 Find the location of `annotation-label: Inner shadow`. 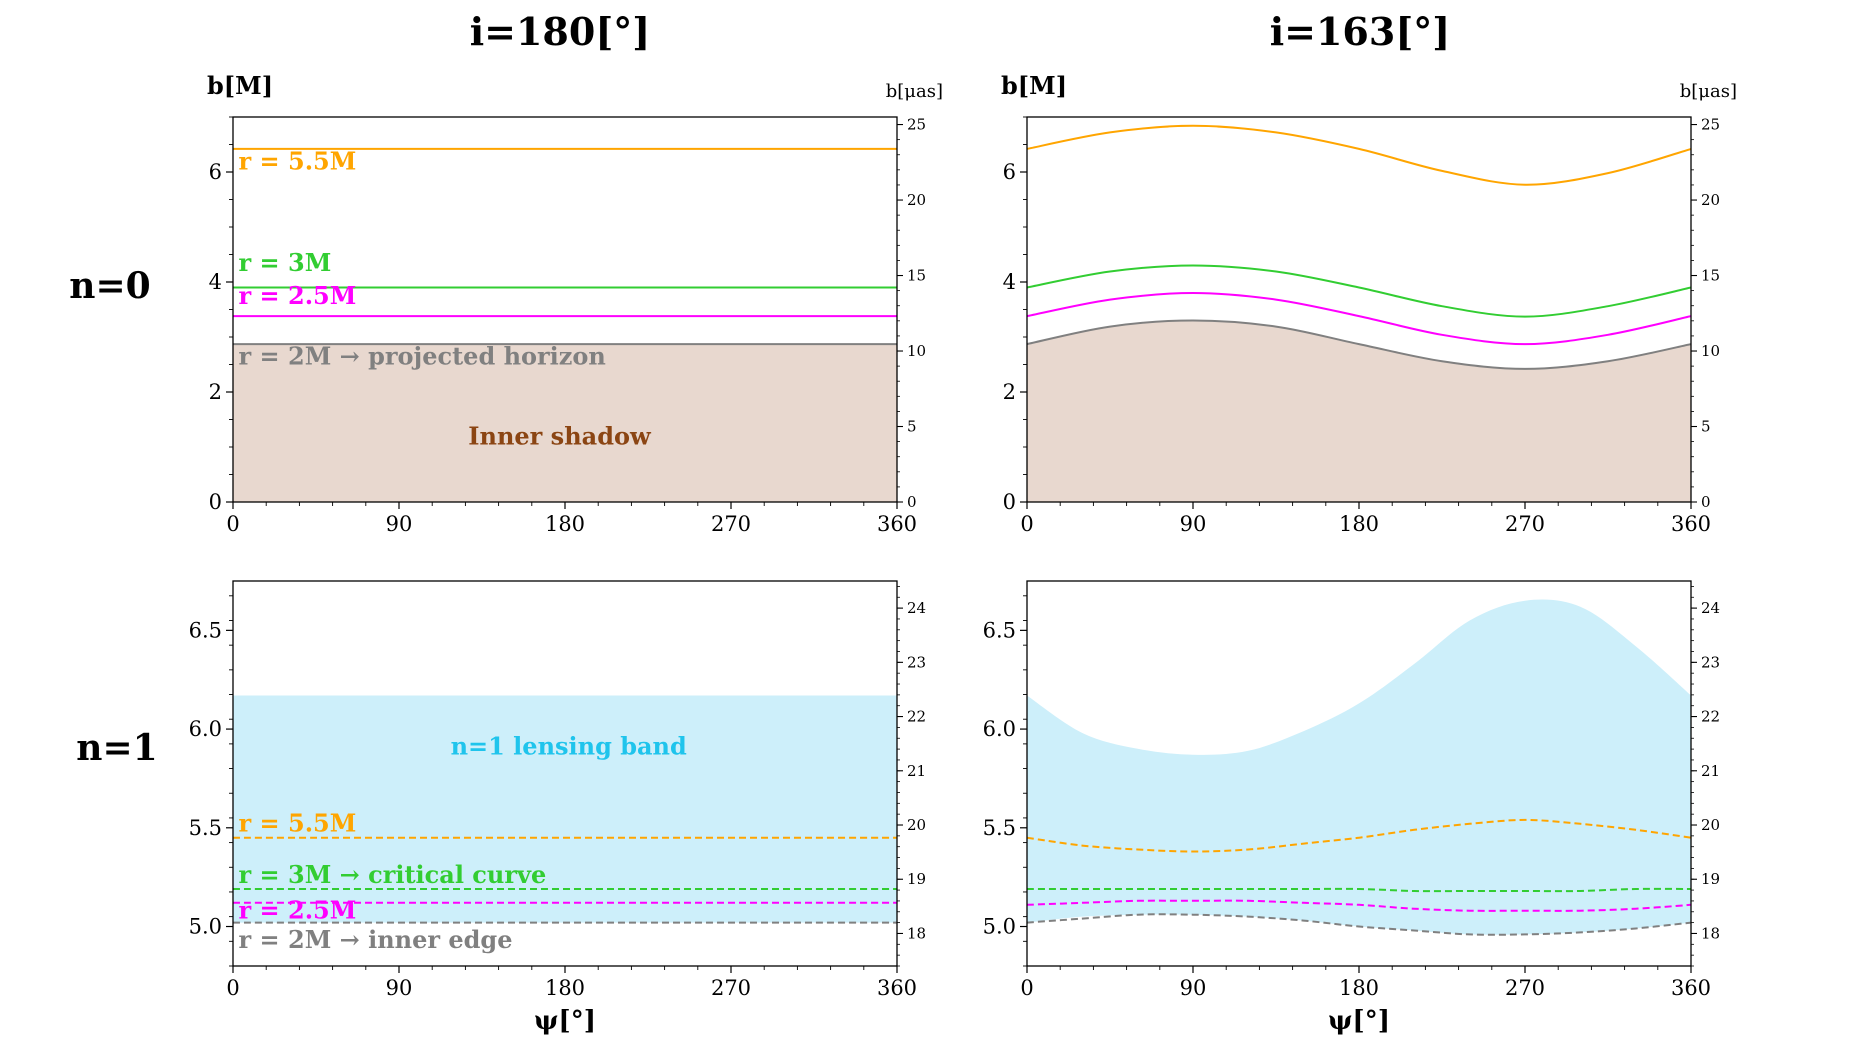

annotation-label: Inner shadow is located at coordinates (560, 435).